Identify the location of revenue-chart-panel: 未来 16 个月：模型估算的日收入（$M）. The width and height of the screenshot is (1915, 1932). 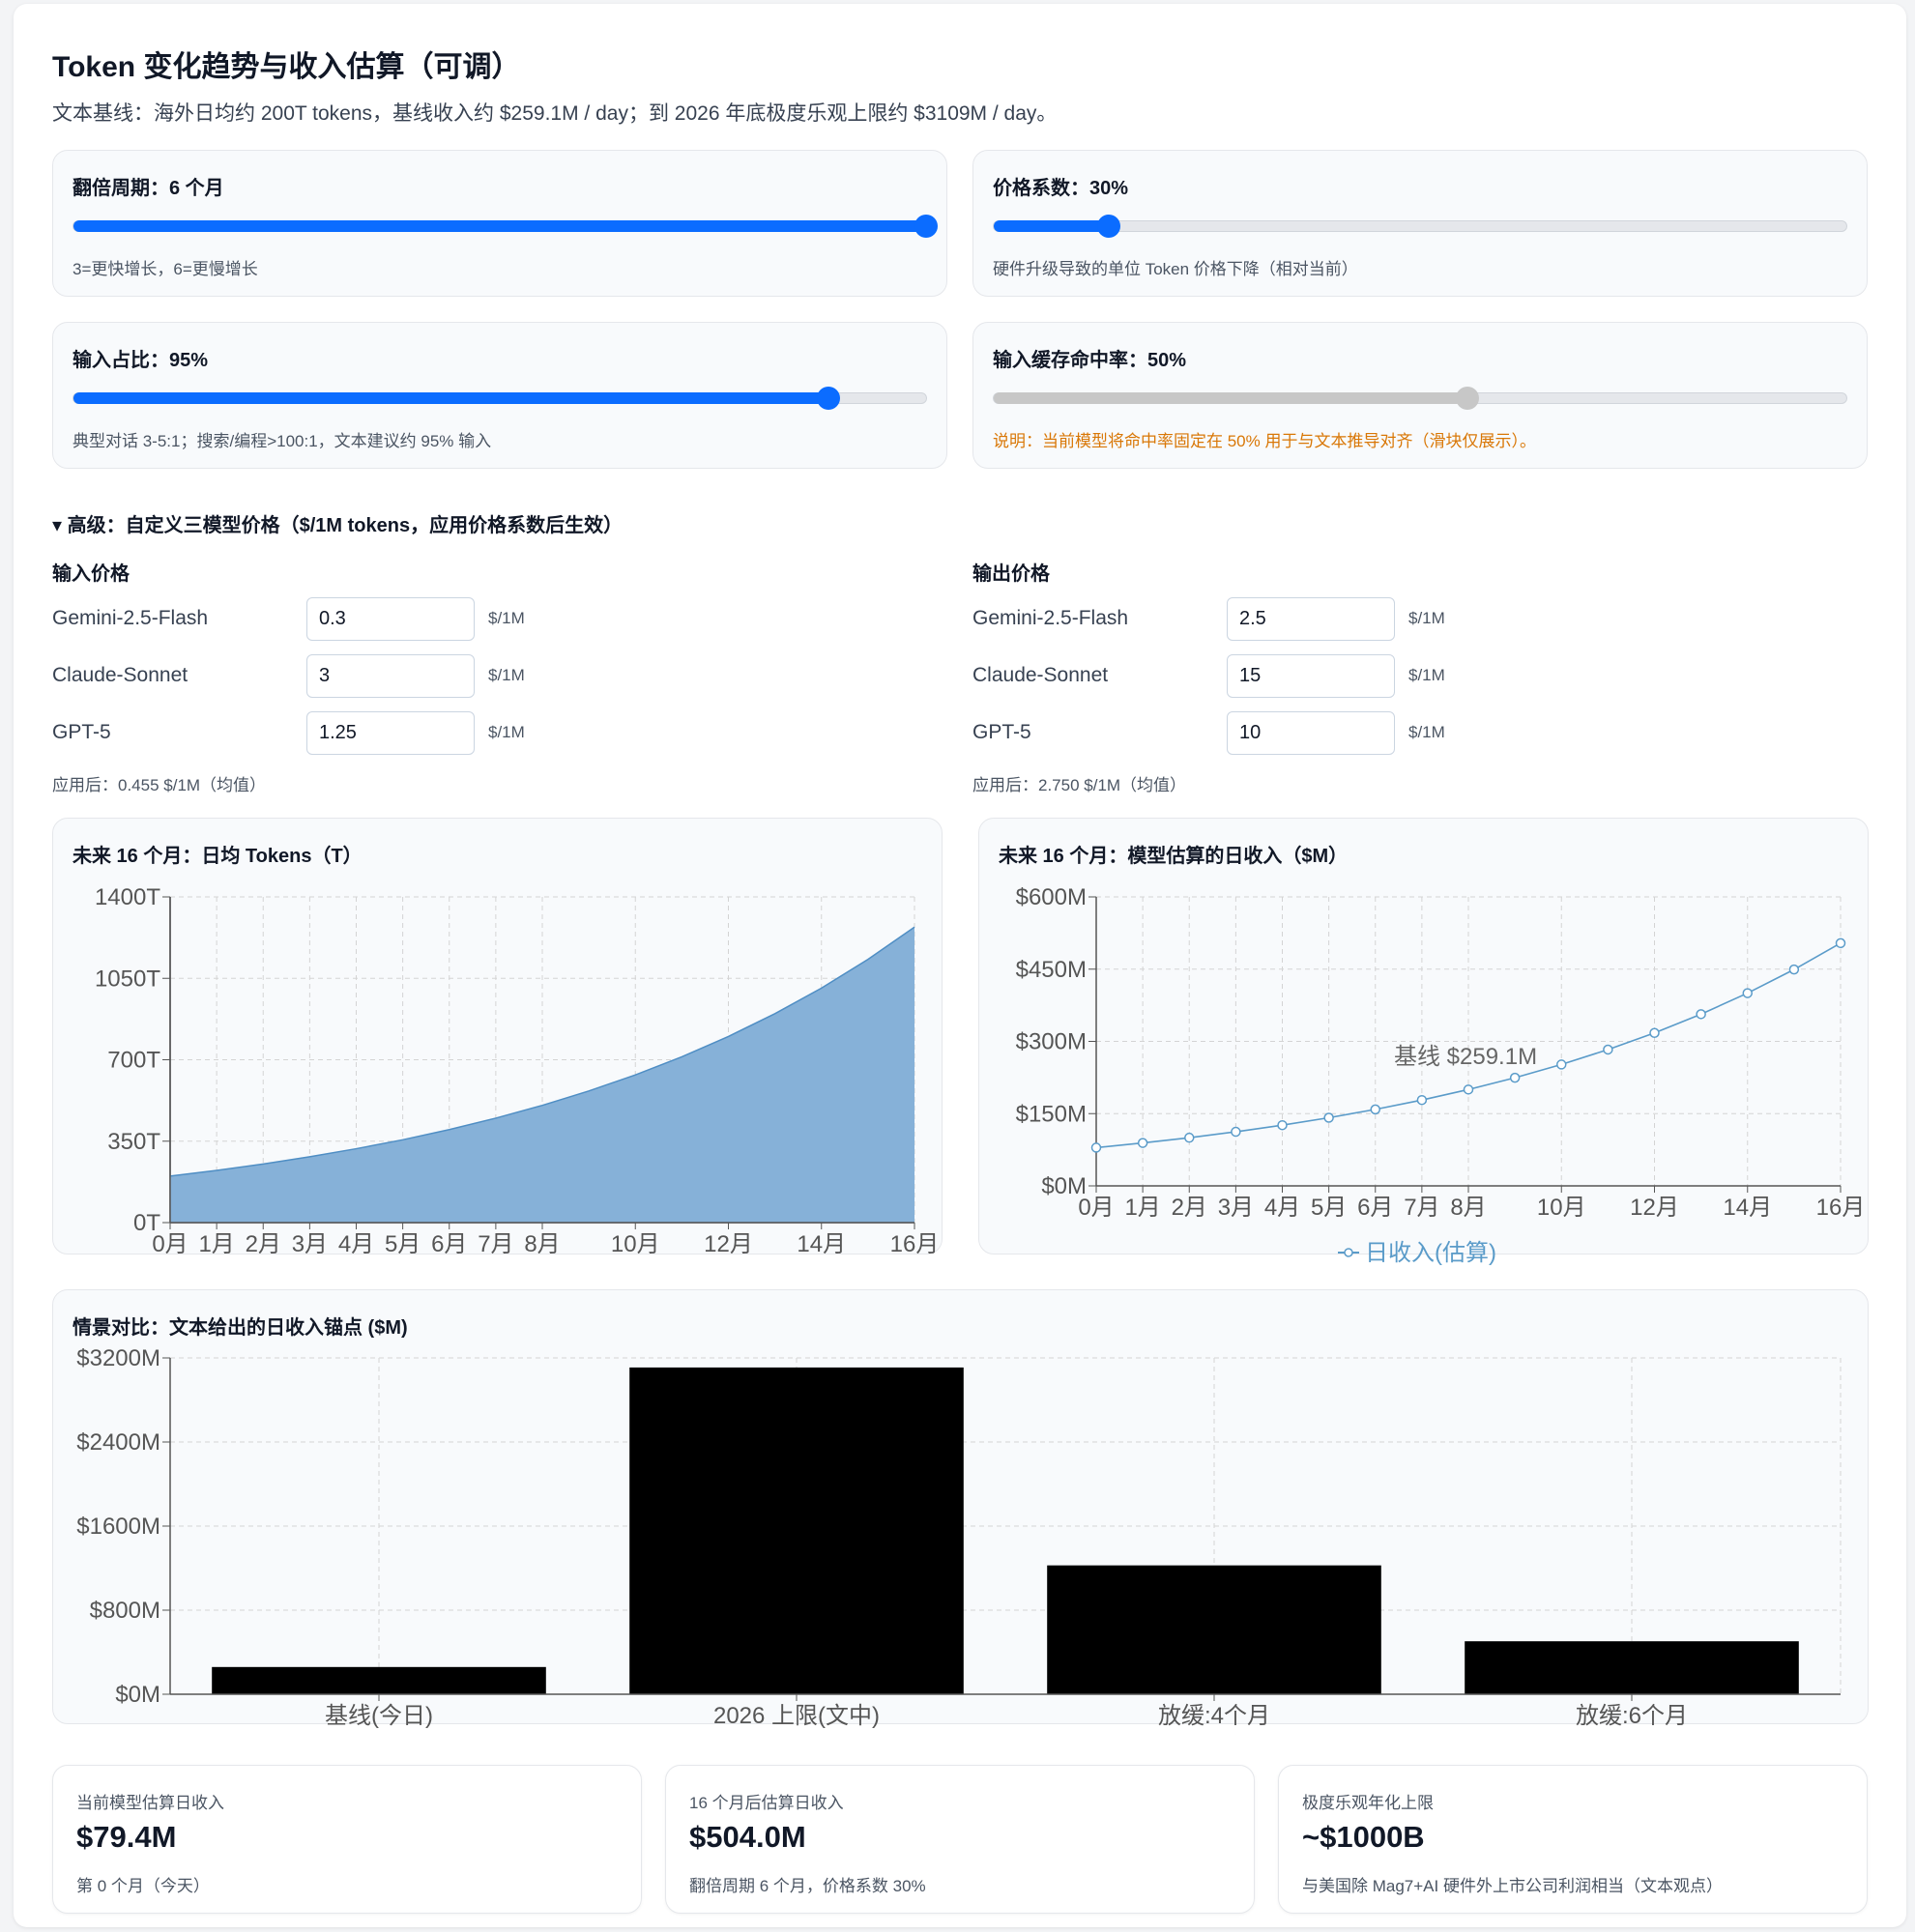
(1423, 1036).